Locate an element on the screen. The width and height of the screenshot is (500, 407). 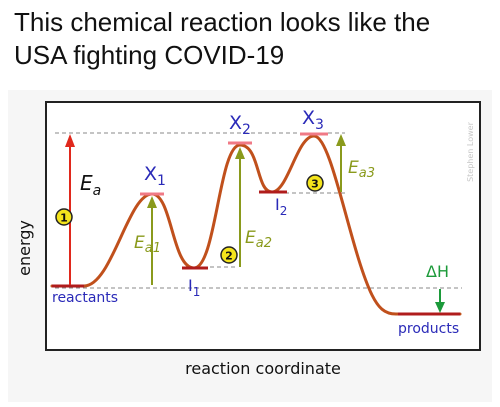
step-1-activation-energy-label: Ea1 is located at coordinates (147, 244).